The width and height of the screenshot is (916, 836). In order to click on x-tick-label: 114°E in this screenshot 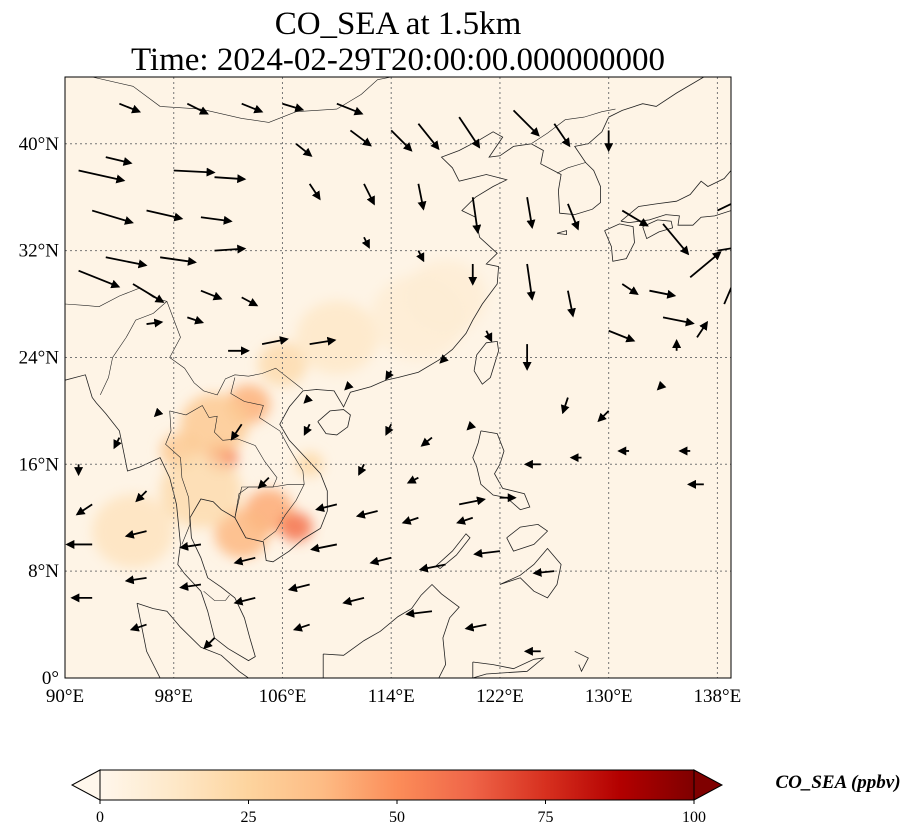, I will do `click(391, 696)`.